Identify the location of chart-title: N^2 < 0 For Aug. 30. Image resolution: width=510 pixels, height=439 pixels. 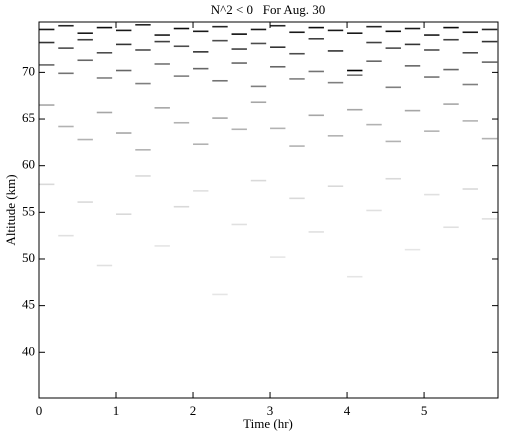
(268, 9).